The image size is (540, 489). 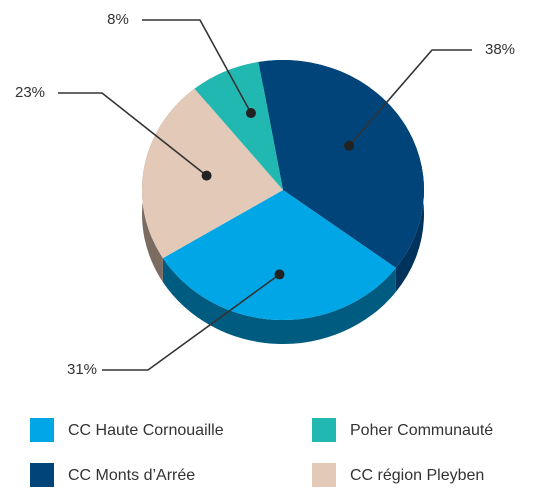 What do you see at coordinates (500, 49) in the screenshot?
I see `data-label: 38%` at bounding box center [500, 49].